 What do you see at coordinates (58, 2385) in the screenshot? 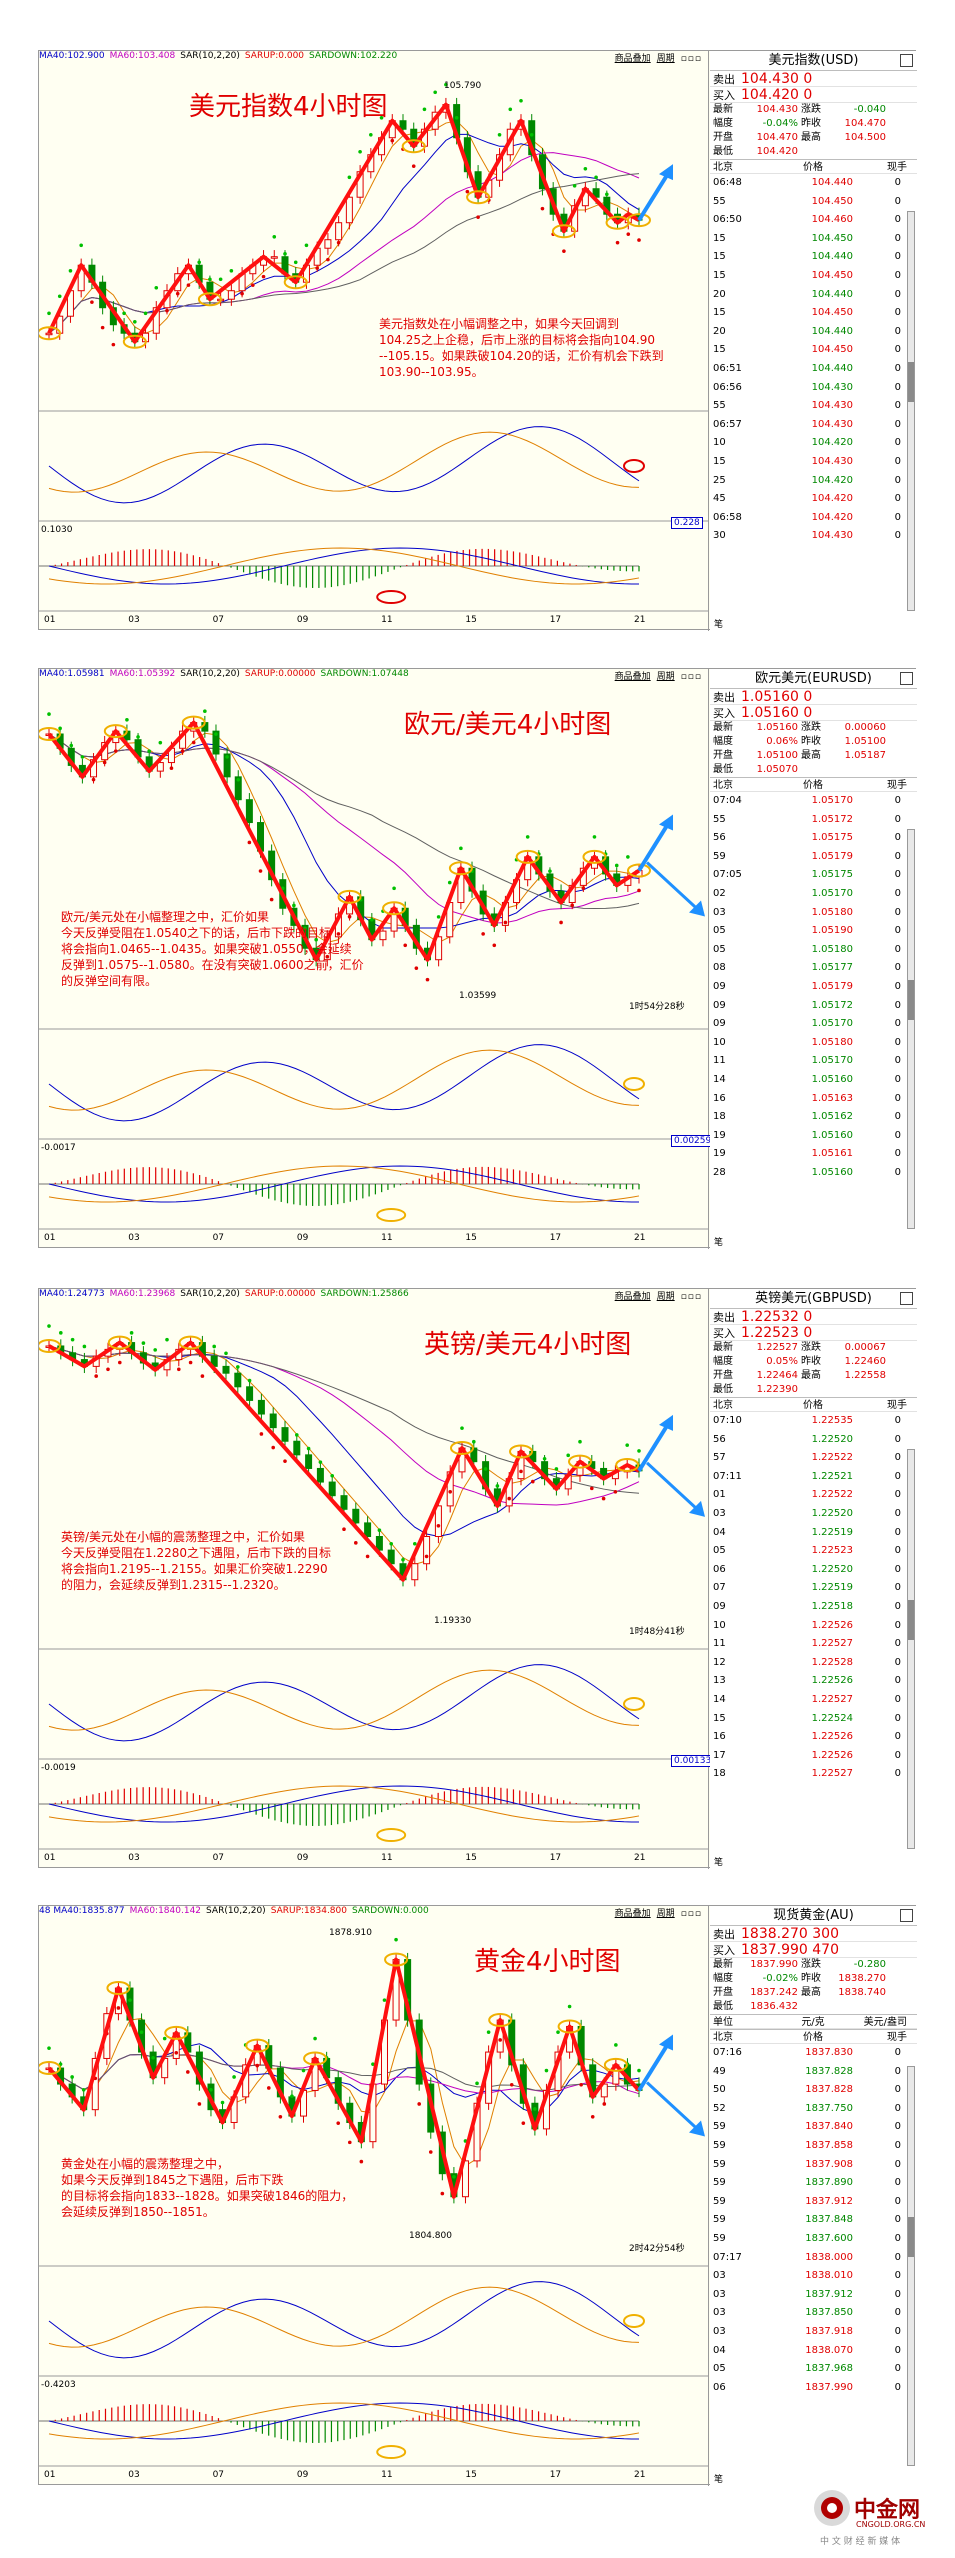
I see `macd-value-label: -0.4203` at bounding box center [58, 2385].